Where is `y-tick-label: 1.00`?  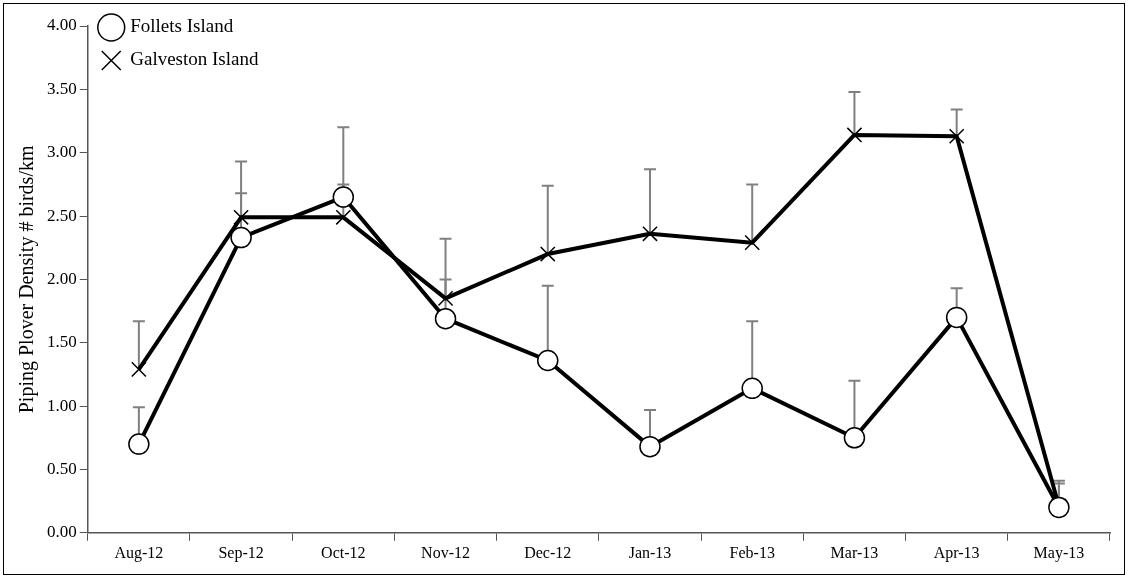 y-tick-label: 1.00 is located at coordinates (62, 405).